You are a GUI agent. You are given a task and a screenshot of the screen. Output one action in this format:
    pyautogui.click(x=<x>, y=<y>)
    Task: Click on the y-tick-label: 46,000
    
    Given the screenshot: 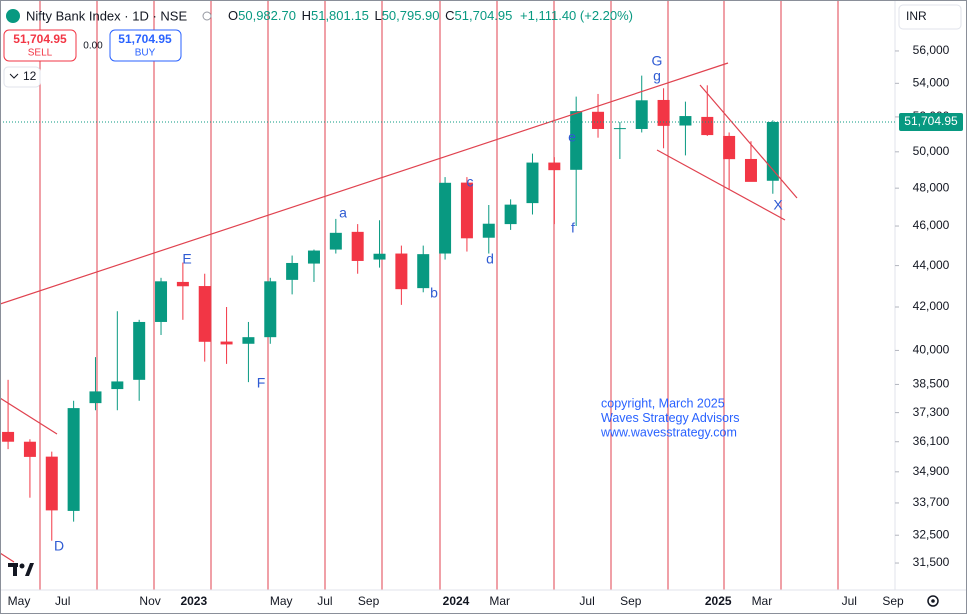 What is the action you would take?
    pyautogui.click(x=931, y=225)
    